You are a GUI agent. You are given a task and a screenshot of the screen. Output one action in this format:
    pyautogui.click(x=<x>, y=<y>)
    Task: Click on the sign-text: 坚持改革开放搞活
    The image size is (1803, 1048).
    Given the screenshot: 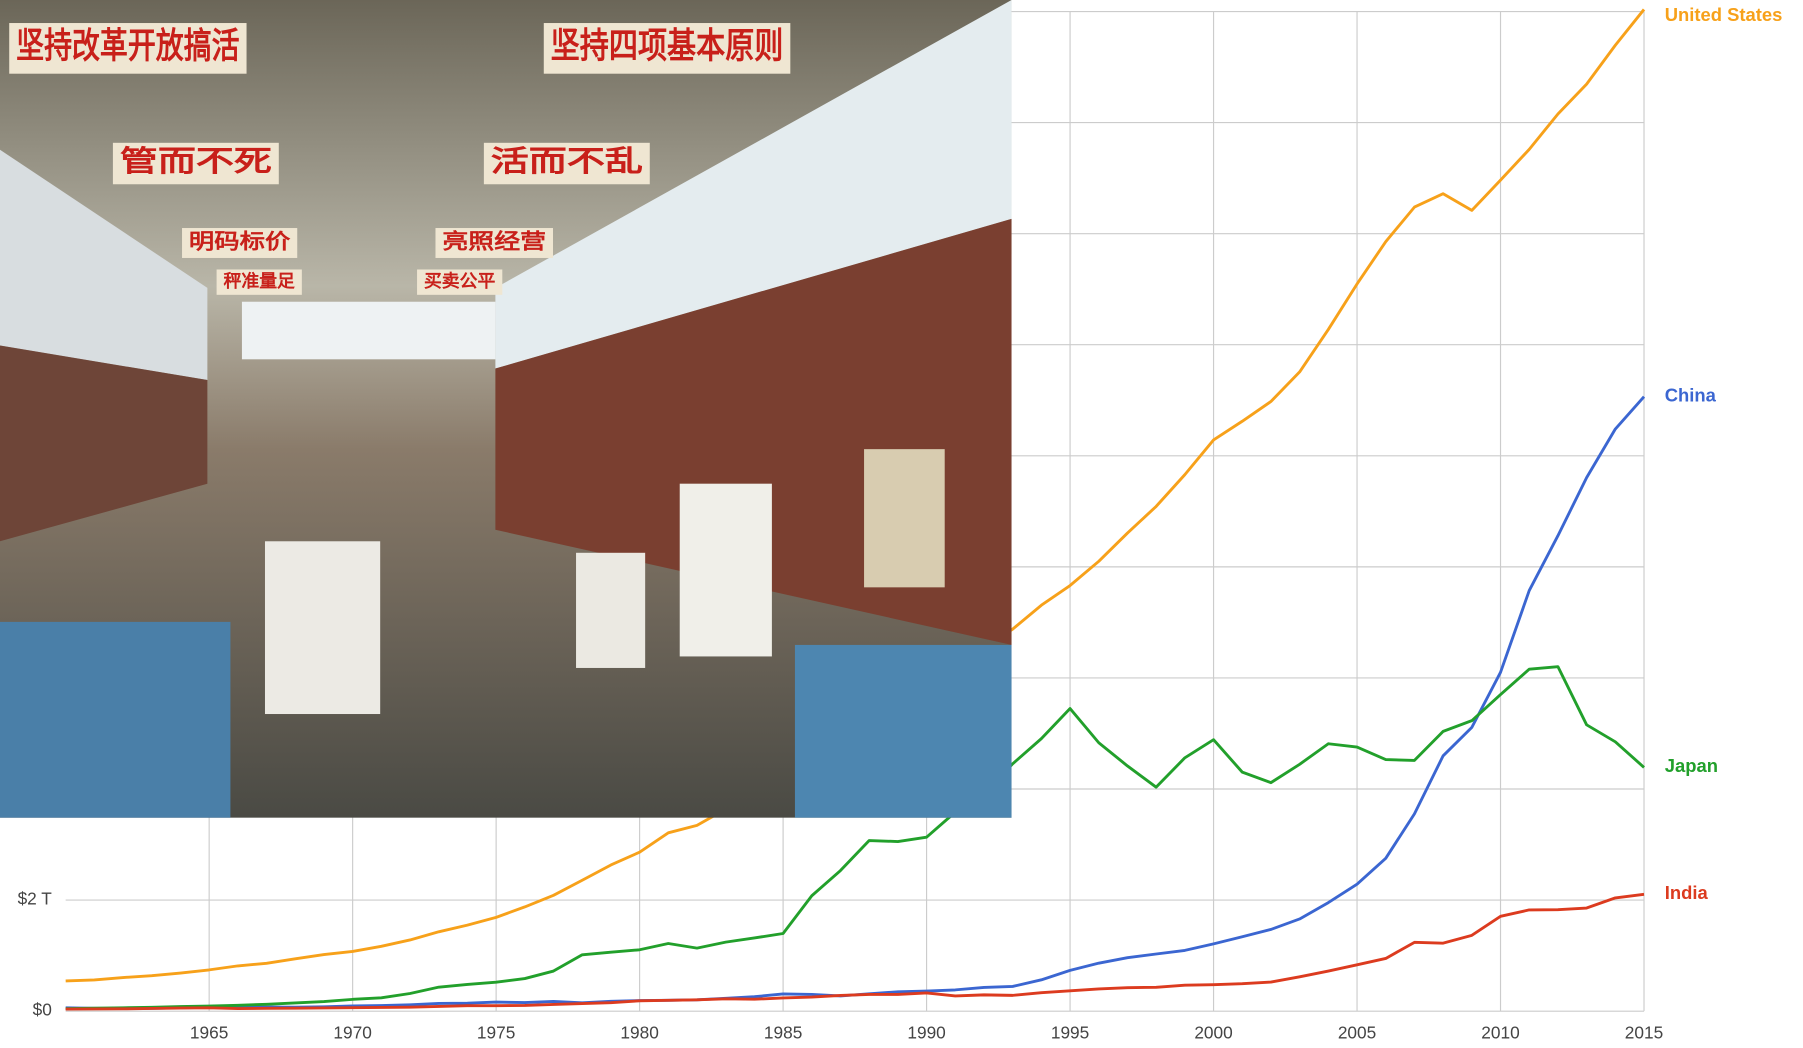 What is the action you would take?
    pyautogui.click(x=128, y=46)
    